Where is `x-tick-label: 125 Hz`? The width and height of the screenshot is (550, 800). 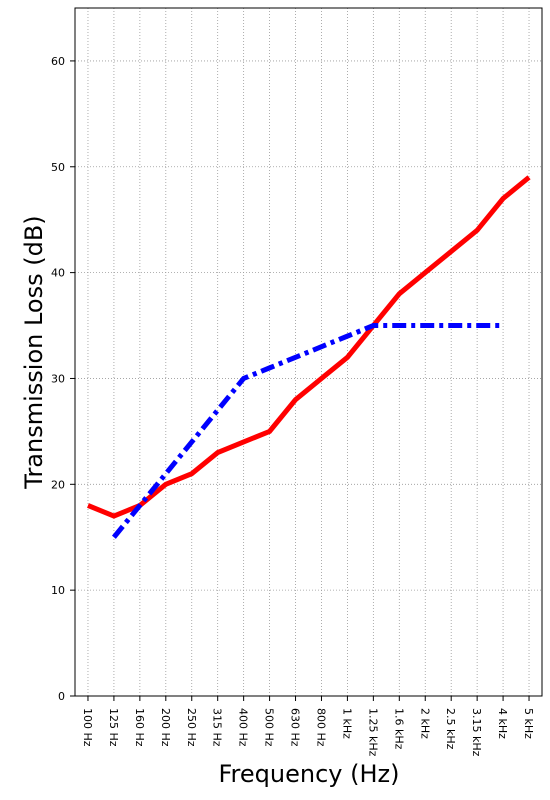 x-tick-label: 125 Hz is located at coordinates (113, 727).